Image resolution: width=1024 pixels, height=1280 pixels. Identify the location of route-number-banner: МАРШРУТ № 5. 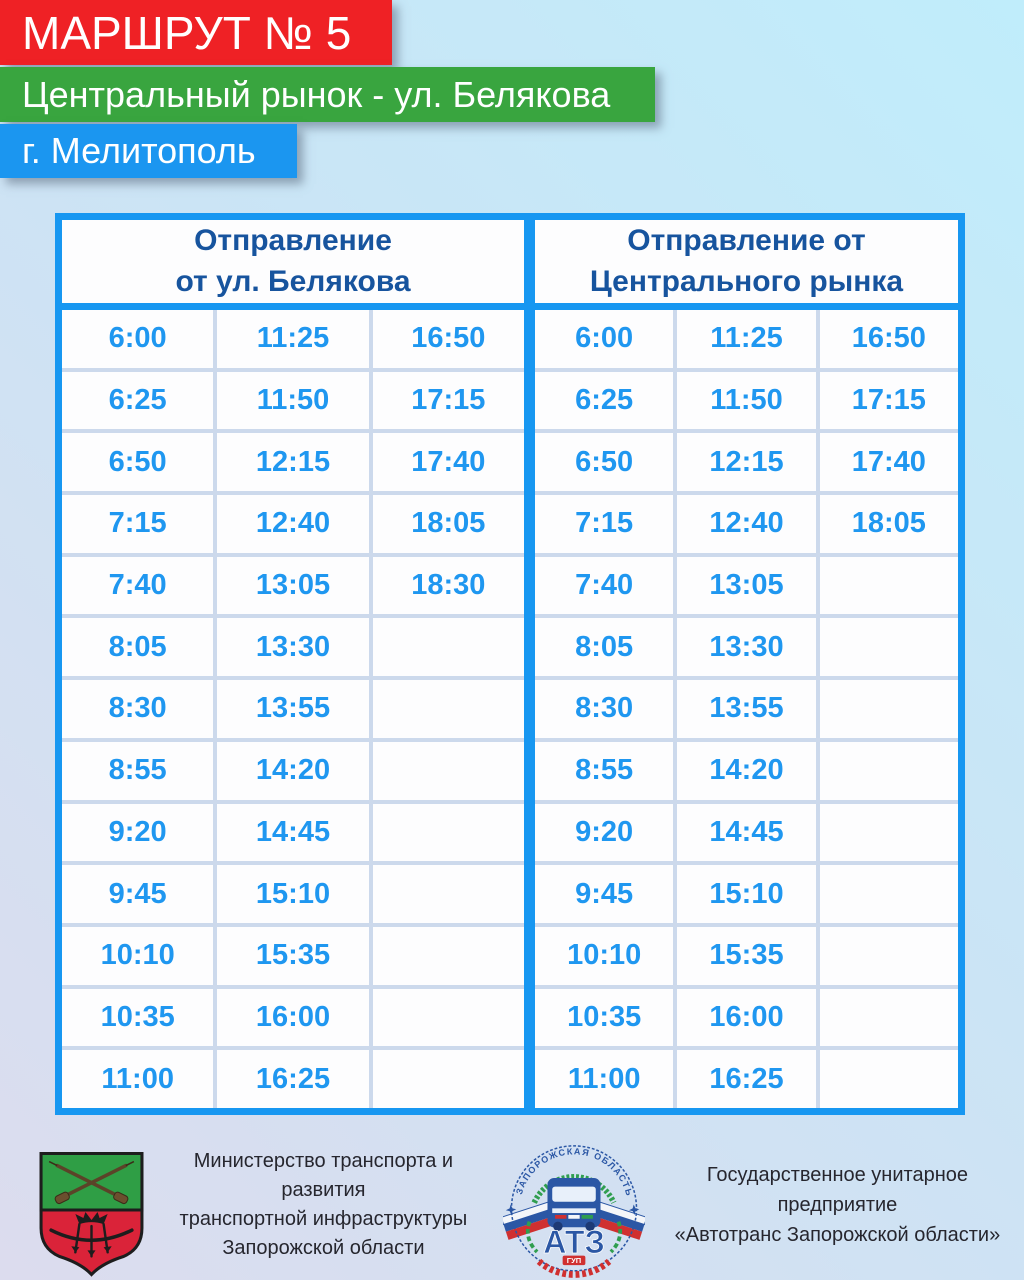
(196, 32).